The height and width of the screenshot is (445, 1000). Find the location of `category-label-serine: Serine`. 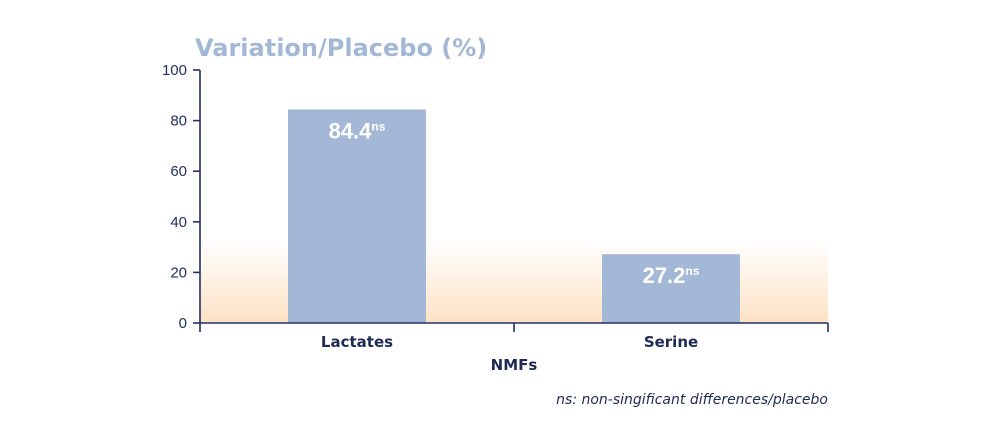

category-label-serine: Serine is located at coordinates (671, 342).